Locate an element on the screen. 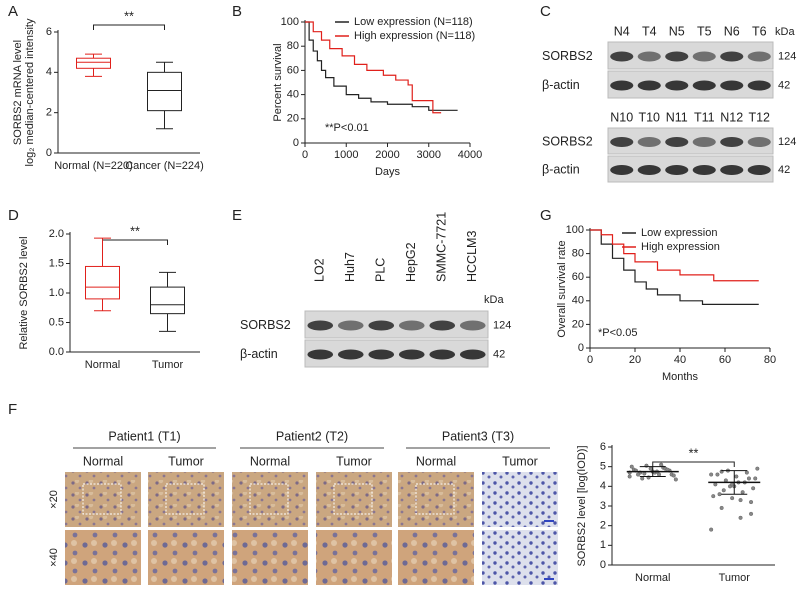 The width and height of the screenshot is (800, 612). y-tick-label: 1 is located at coordinates (603, 545).